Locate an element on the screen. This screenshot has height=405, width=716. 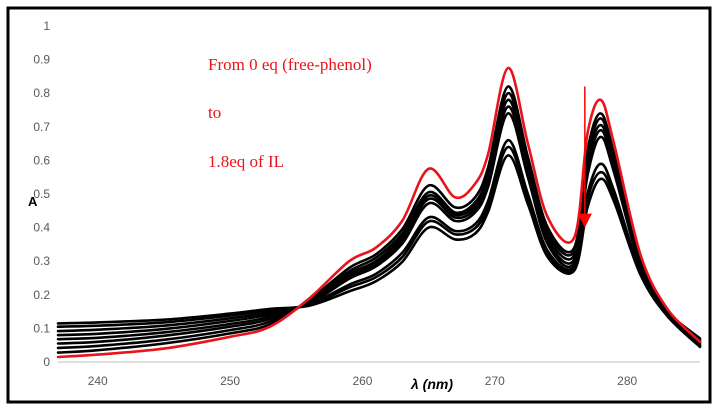
y-tick-label: 0 is located at coordinates (46, 362).